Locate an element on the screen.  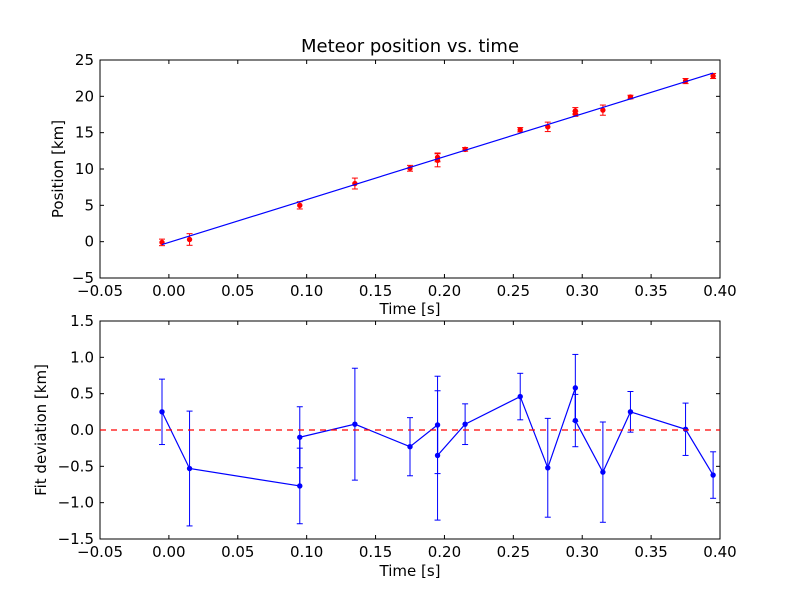
position-x-tick-label: 0.25 is located at coordinates (513, 291).